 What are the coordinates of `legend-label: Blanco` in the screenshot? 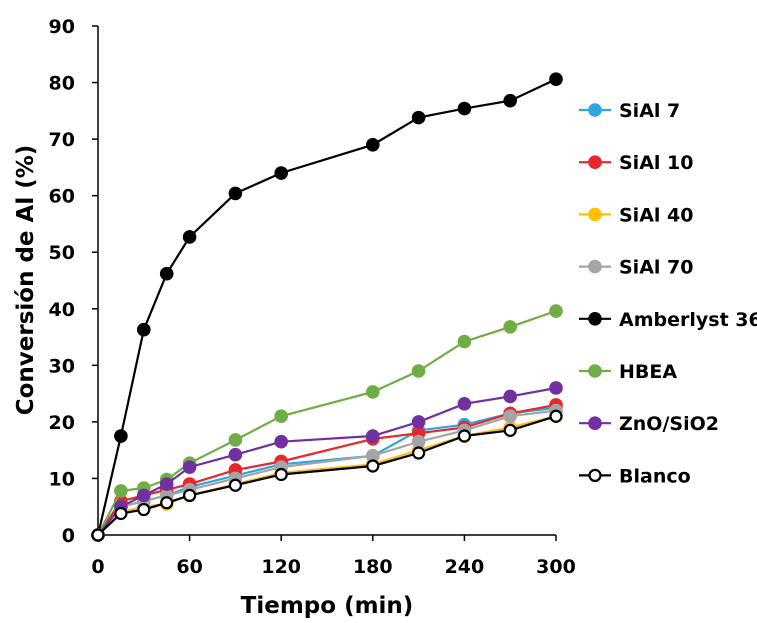 It's located at (655, 476).